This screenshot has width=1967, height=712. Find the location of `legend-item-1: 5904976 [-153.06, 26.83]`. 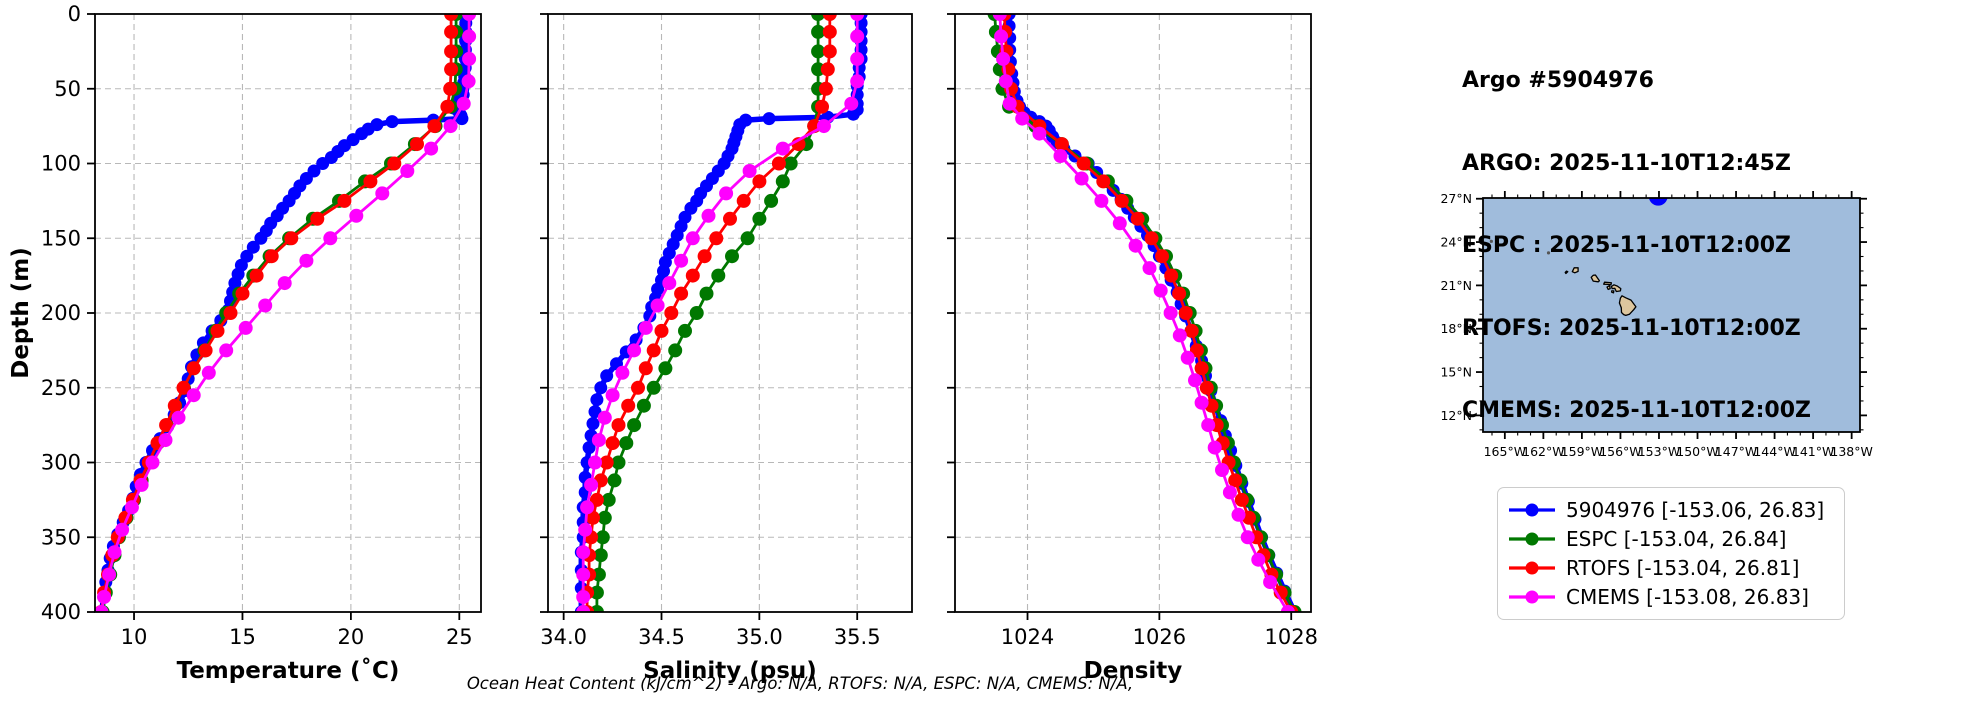

legend-item-1: 5904976 [-153.06, 26.83] is located at coordinates (1670, 510).